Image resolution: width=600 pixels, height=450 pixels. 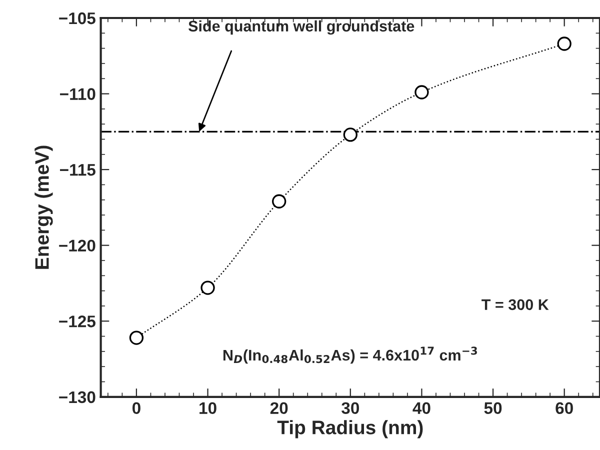 I want to click on y-tick-label: −105, so click(x=77, y=18).